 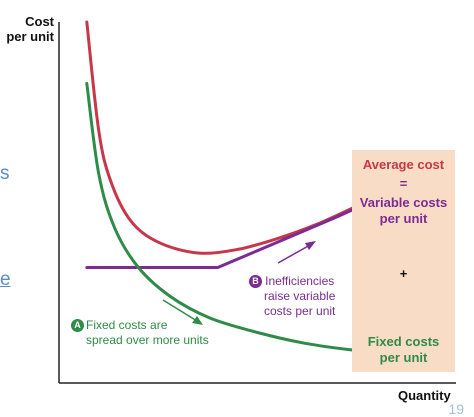 What do you see at coordinates (30, 29) in the screenshot?
I see `y-axis-label: Cost per unit` at bounding box center [30, 29].